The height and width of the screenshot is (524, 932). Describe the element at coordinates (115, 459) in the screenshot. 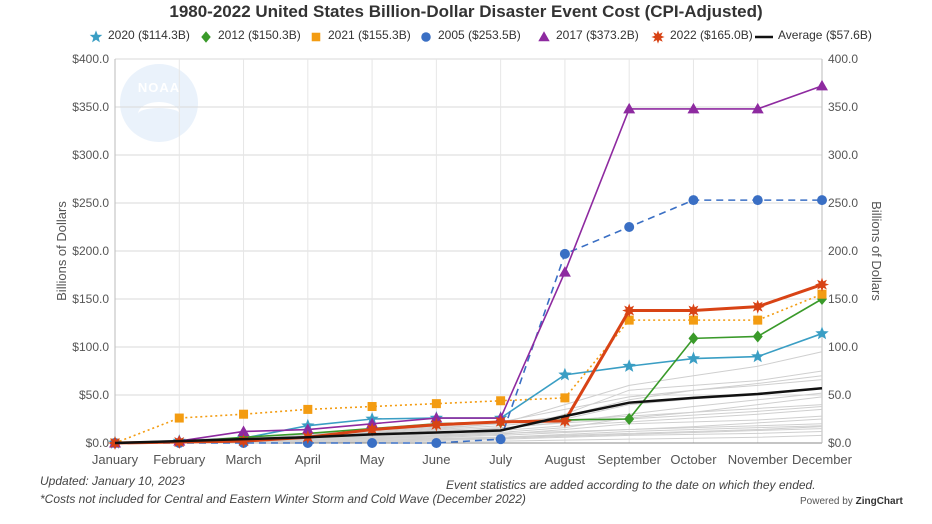

I see `x-tick-label: January` at that location.